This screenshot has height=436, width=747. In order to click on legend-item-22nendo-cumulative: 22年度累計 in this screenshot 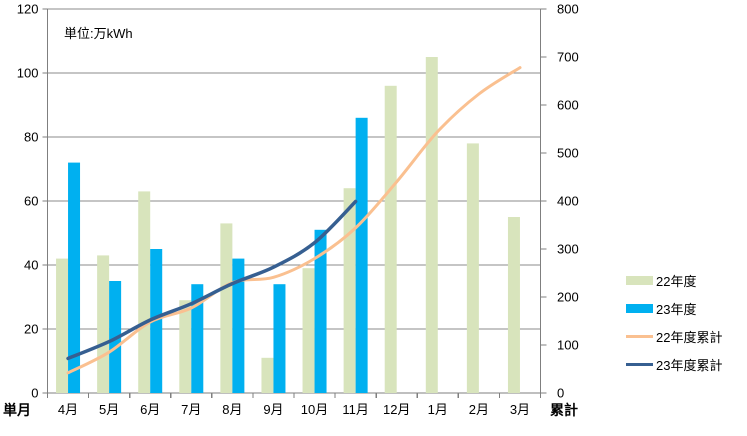, I will do `click(674, 336)`.